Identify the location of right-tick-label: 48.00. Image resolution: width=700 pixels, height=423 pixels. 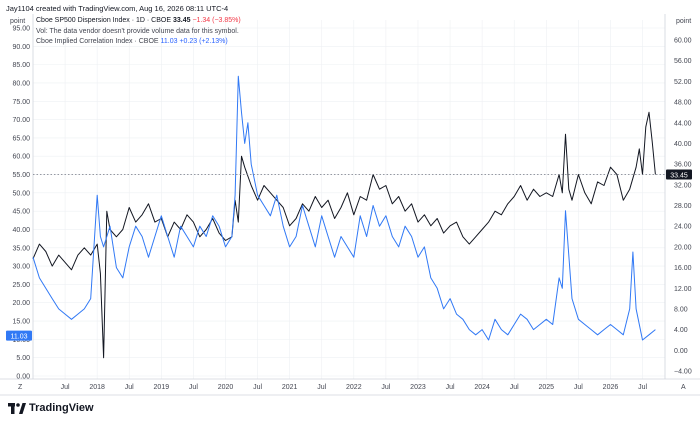
(683, 103).